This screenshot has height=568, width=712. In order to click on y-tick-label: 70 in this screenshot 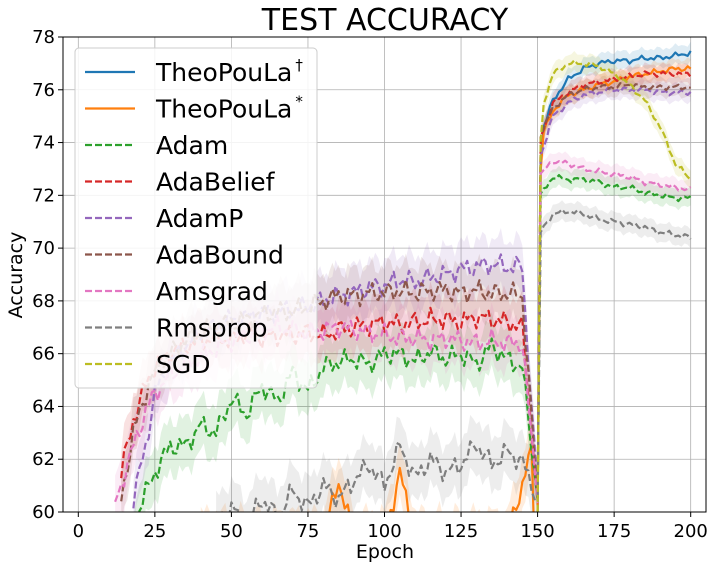, I will do `click(43, 248)`.